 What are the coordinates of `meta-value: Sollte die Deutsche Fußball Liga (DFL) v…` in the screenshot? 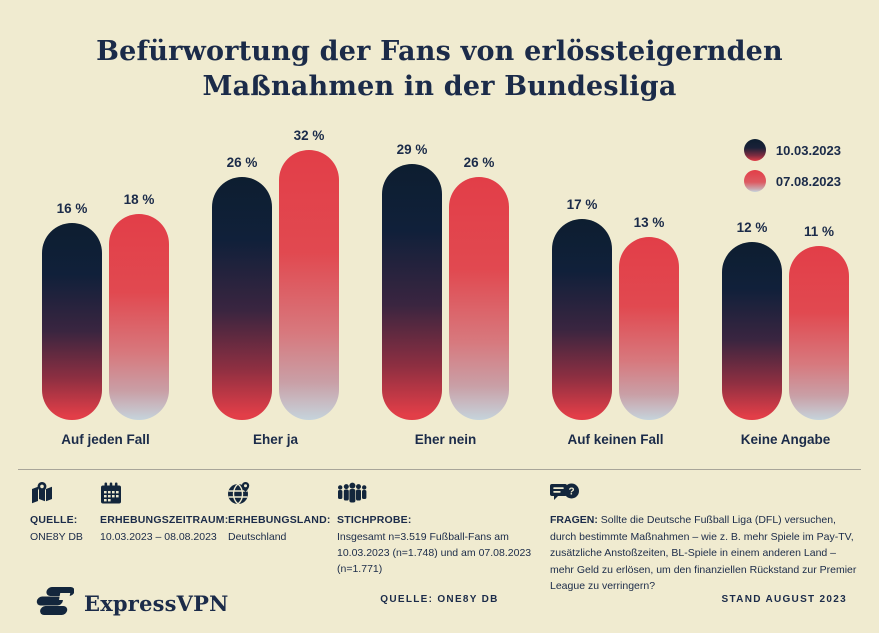 It's located at (703, 553).